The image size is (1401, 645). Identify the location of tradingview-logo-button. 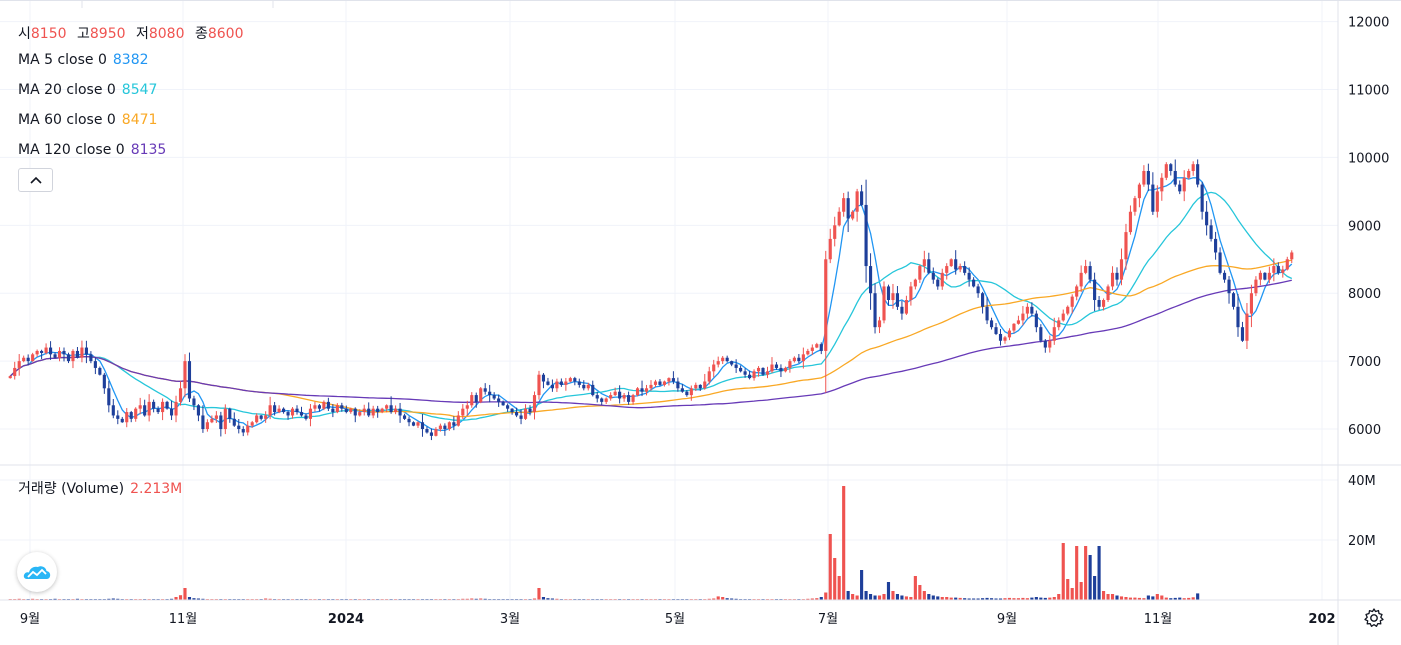
(37, 572).